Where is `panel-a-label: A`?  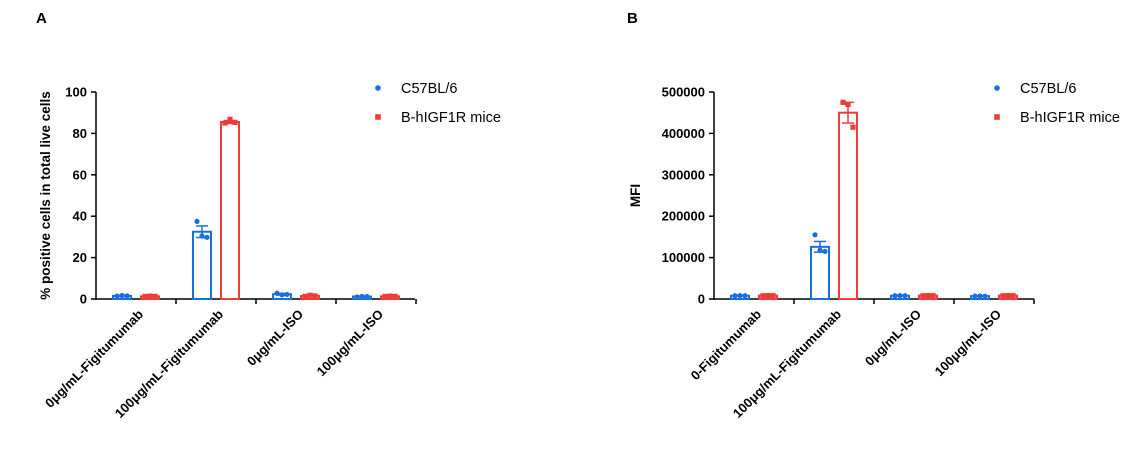
panel-a-label: A is located at coordinates (41, 18).